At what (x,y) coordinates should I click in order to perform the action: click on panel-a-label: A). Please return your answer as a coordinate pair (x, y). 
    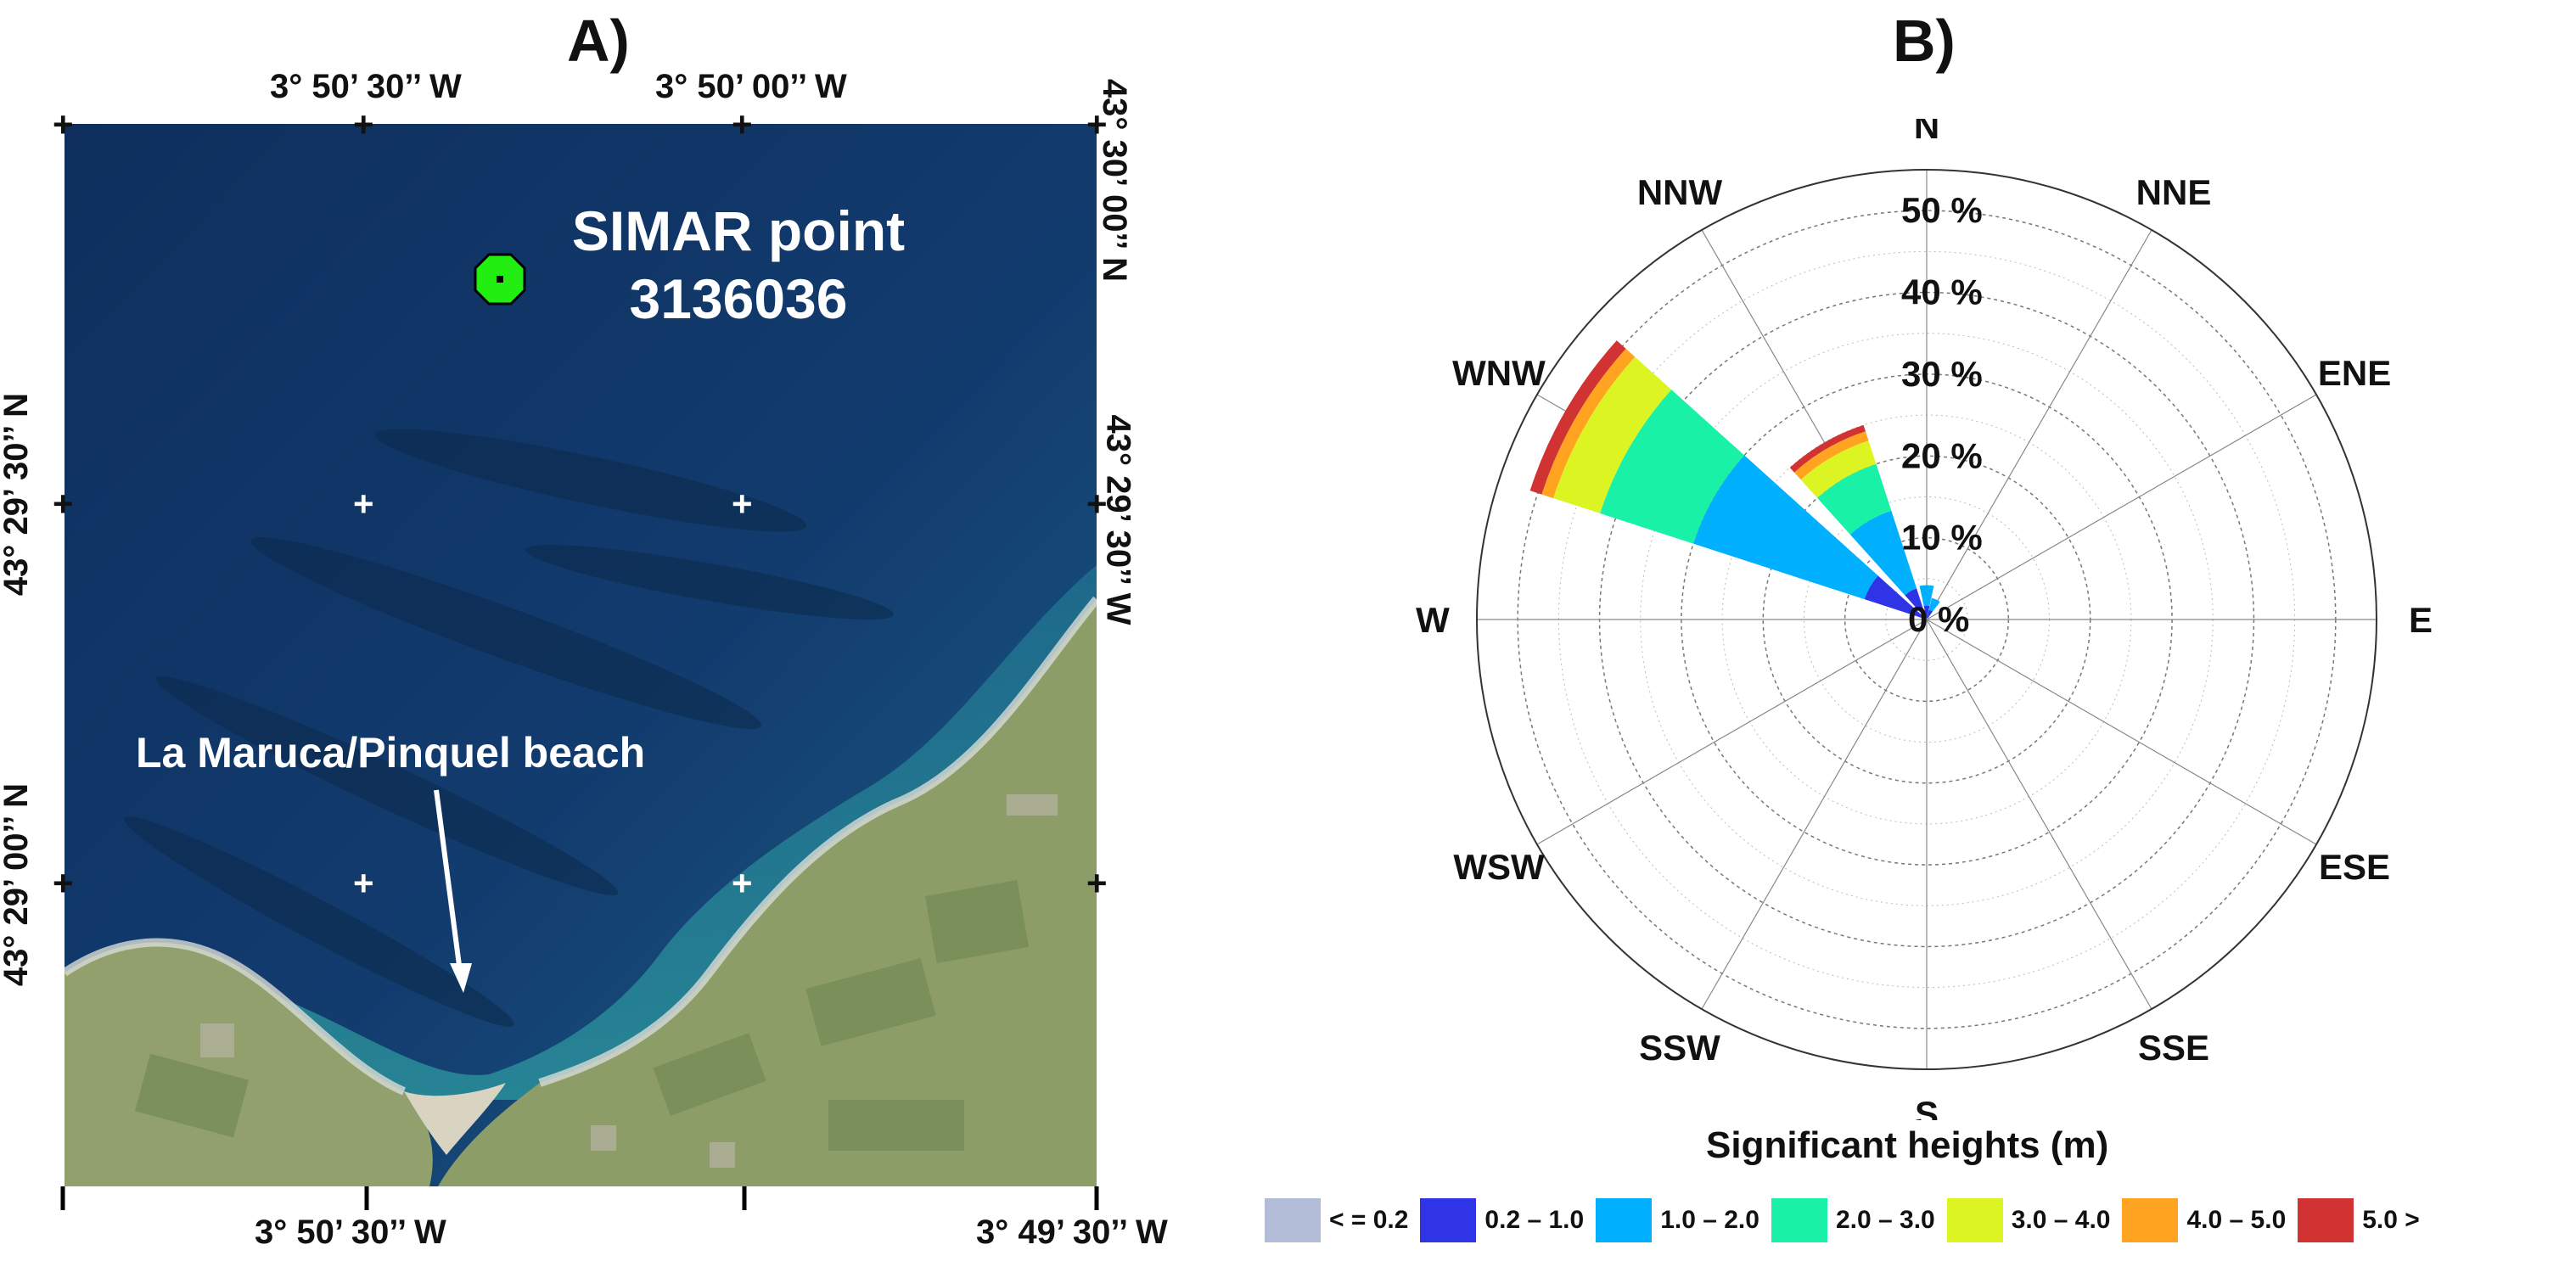
    Looking at the image, I should click on (598, 41).